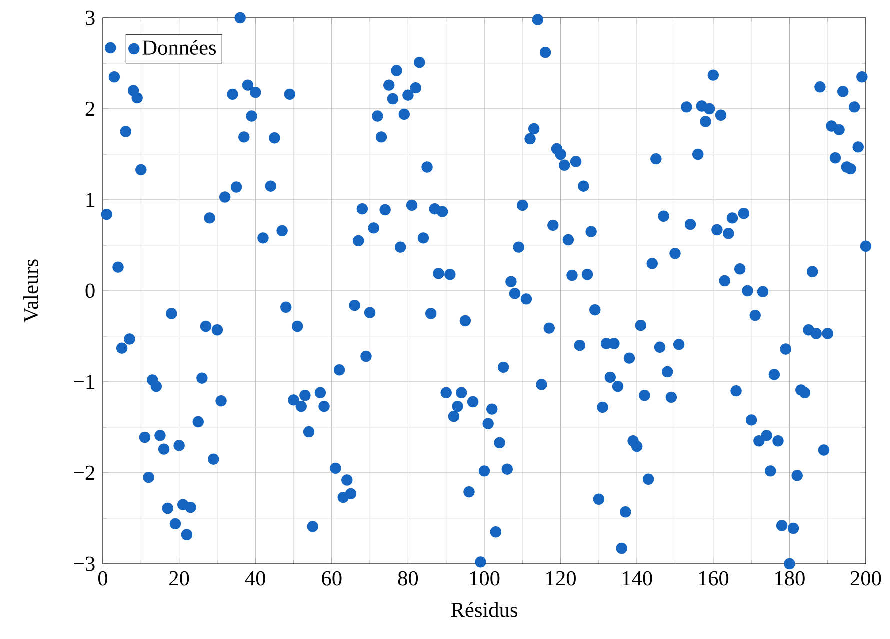 This screenshot has width=890, height=639. I want to click on y-tick-label: −2, so click(84, 473).